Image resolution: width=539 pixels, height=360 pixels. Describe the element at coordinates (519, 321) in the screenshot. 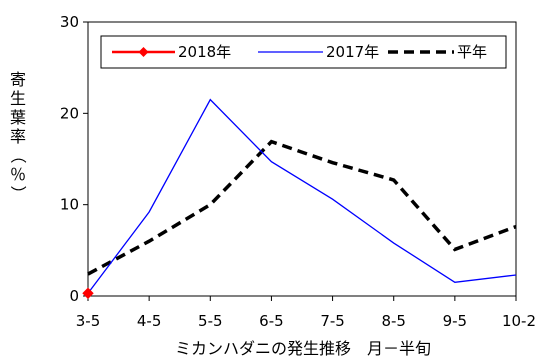

I see `x-tick-label: 10-2` at that location.